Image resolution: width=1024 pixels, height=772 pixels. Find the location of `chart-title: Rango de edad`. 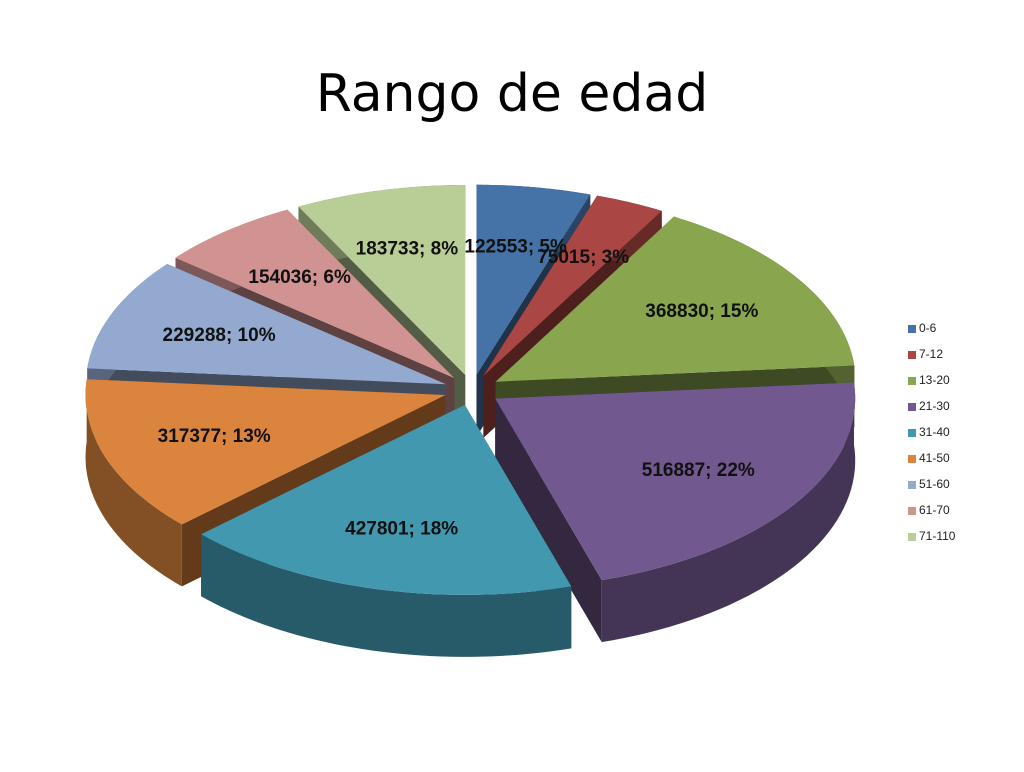

chart-title: Rango de edad is located at coordinates (512, 94).